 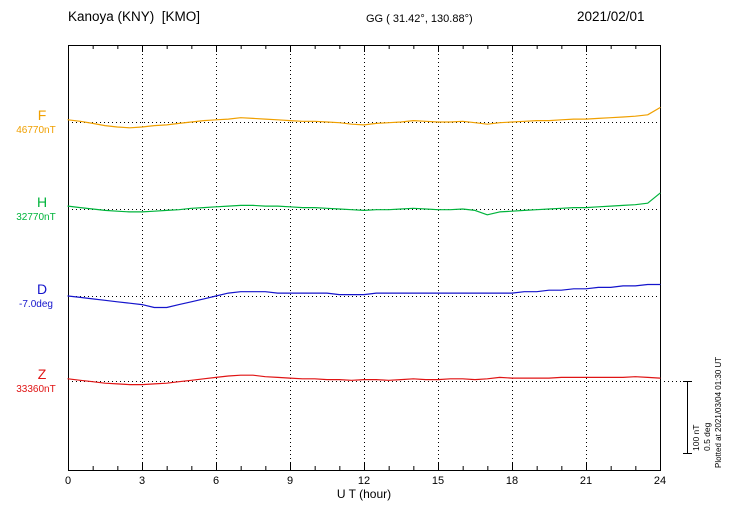 I want to click on component-label-D: D, so click(x=42, y=289).